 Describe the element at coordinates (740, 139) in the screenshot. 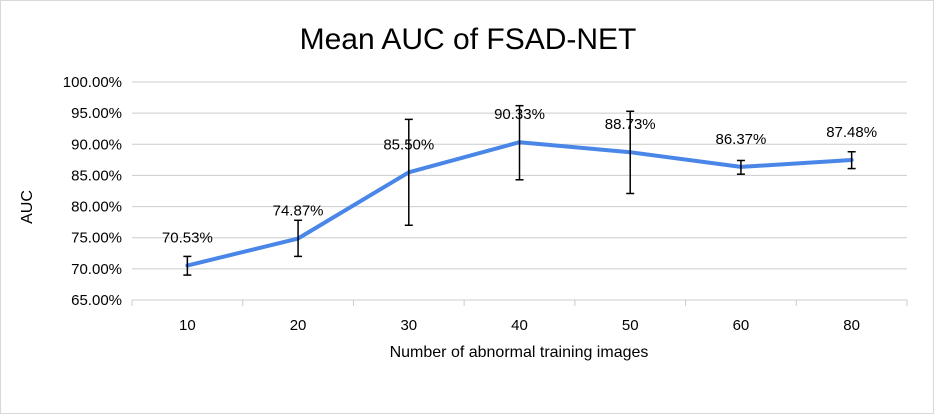

I see `data-label: 86.37%` at that location.